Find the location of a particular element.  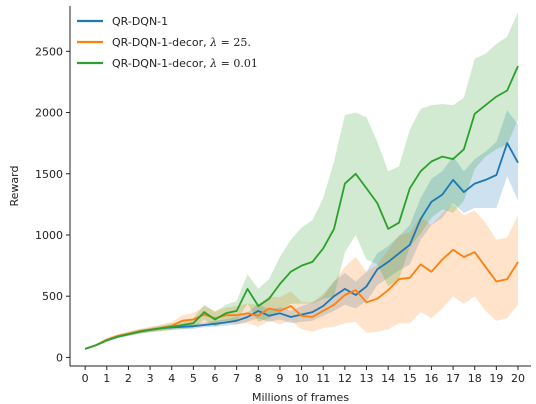

x-tick-label: 17 is located at coordinates (453, 378).